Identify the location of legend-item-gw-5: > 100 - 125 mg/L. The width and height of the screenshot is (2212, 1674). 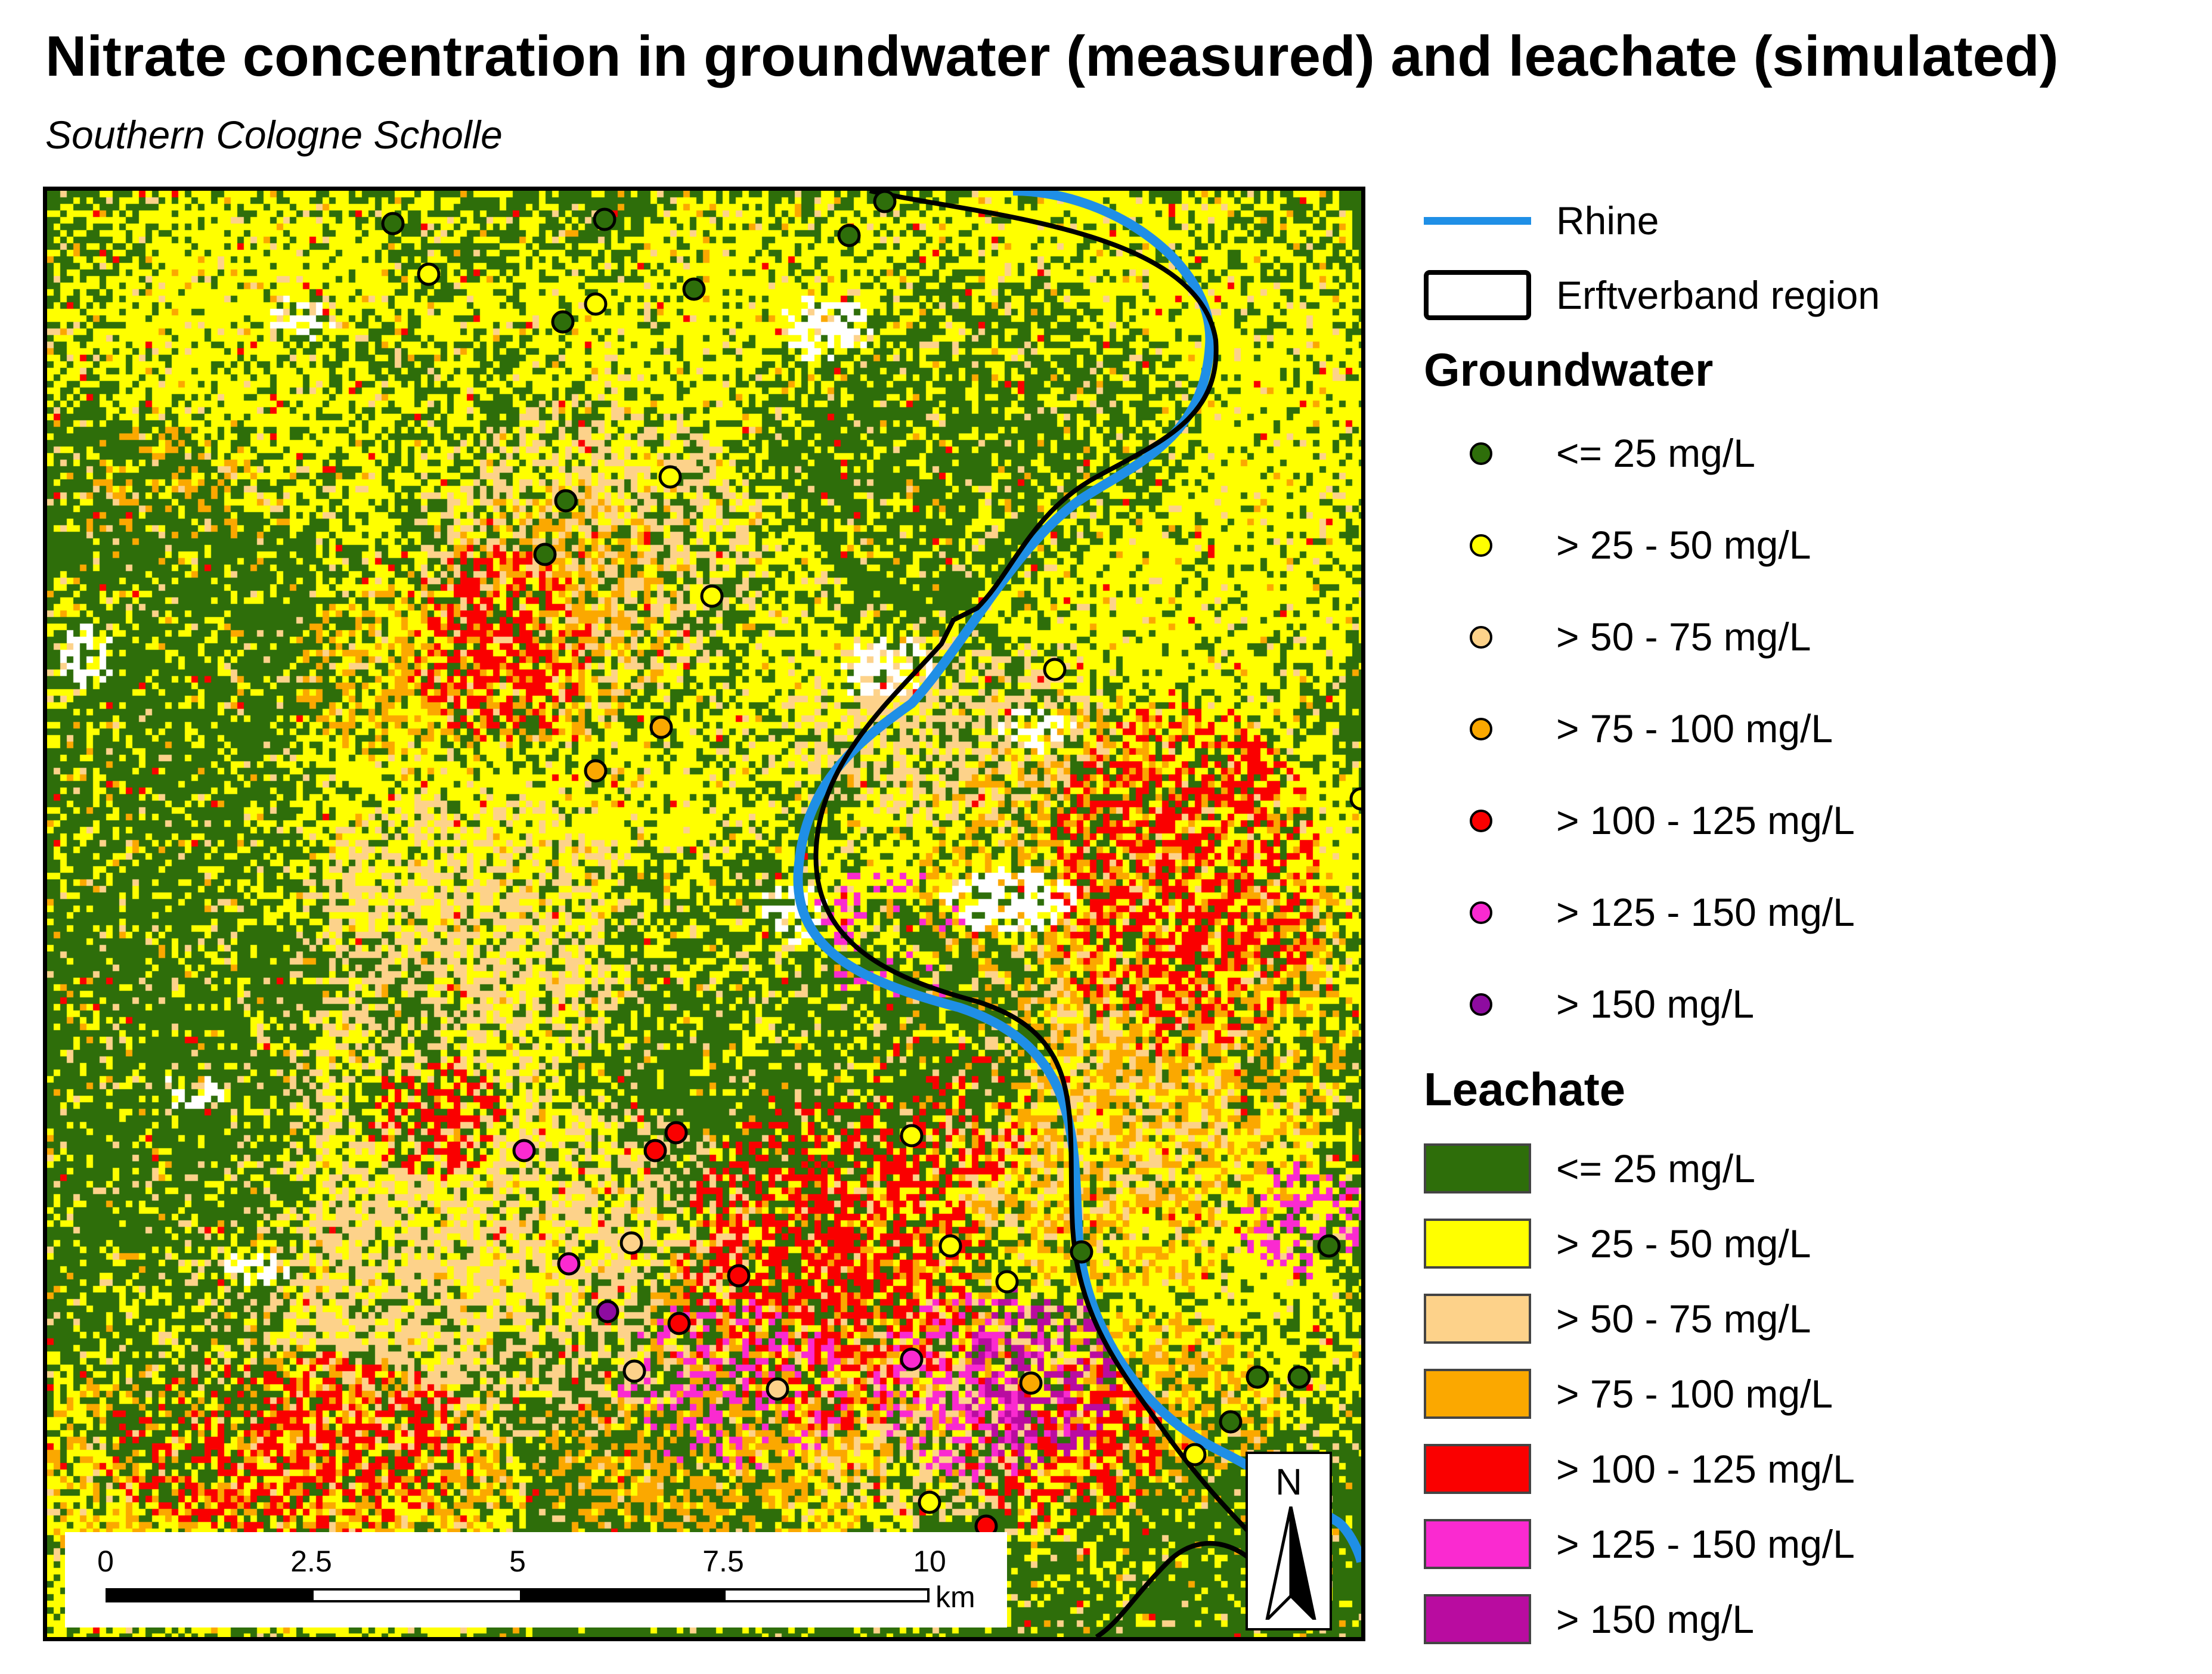
(1806, 820).